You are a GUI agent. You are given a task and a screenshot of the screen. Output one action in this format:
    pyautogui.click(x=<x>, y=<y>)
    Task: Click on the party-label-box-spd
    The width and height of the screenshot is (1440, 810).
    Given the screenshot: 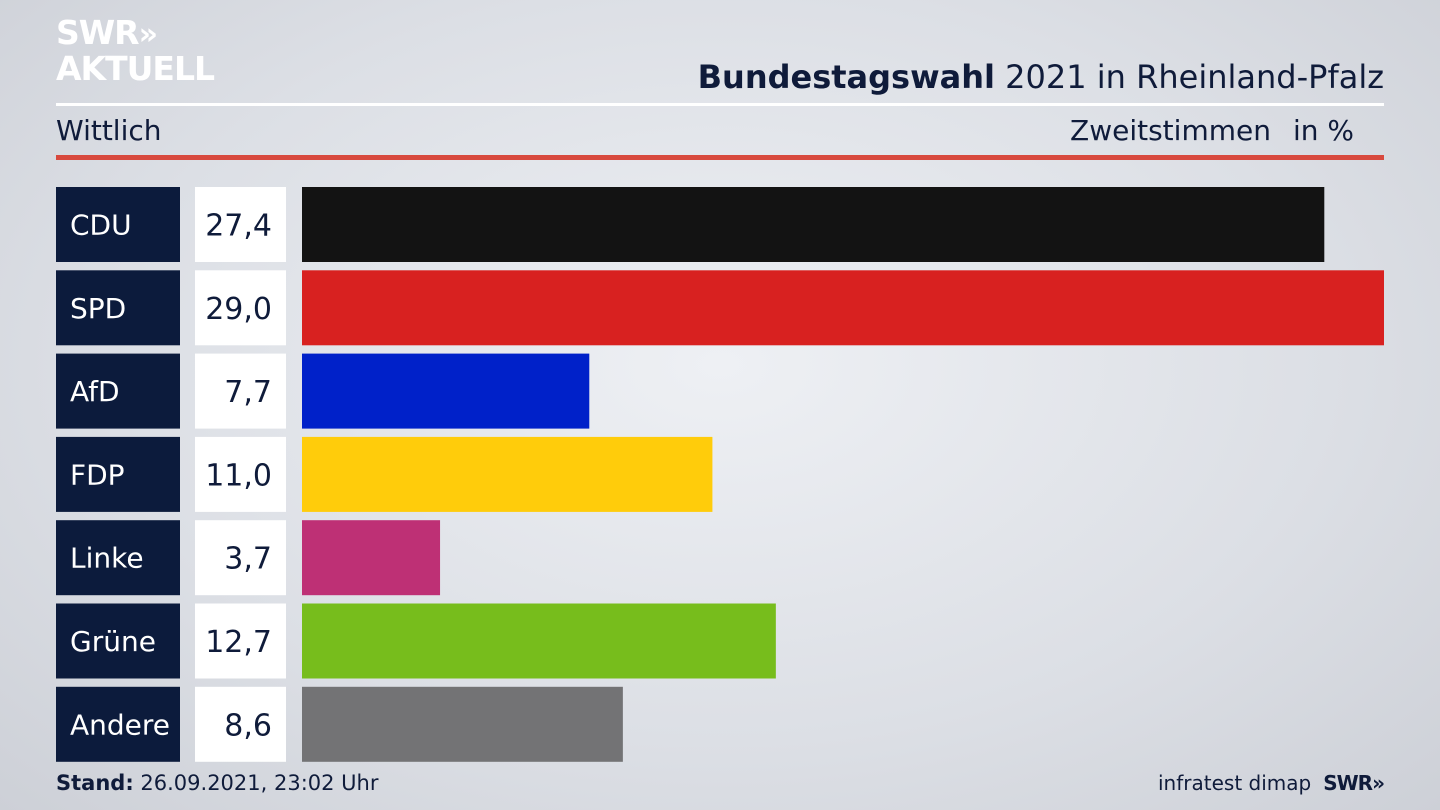 What is the action you would take?
    pyautogui.click(x=118, y=308)
    